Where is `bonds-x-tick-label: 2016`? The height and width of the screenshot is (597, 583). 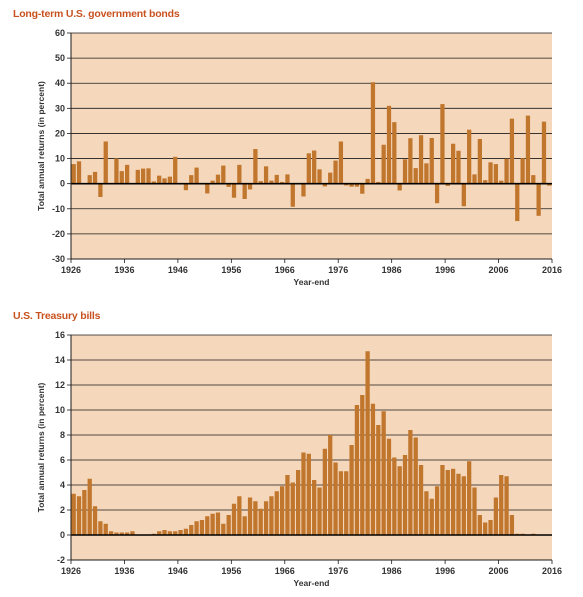
bonds-x-tick-label: 2016 is located at coordinates (552, 270).